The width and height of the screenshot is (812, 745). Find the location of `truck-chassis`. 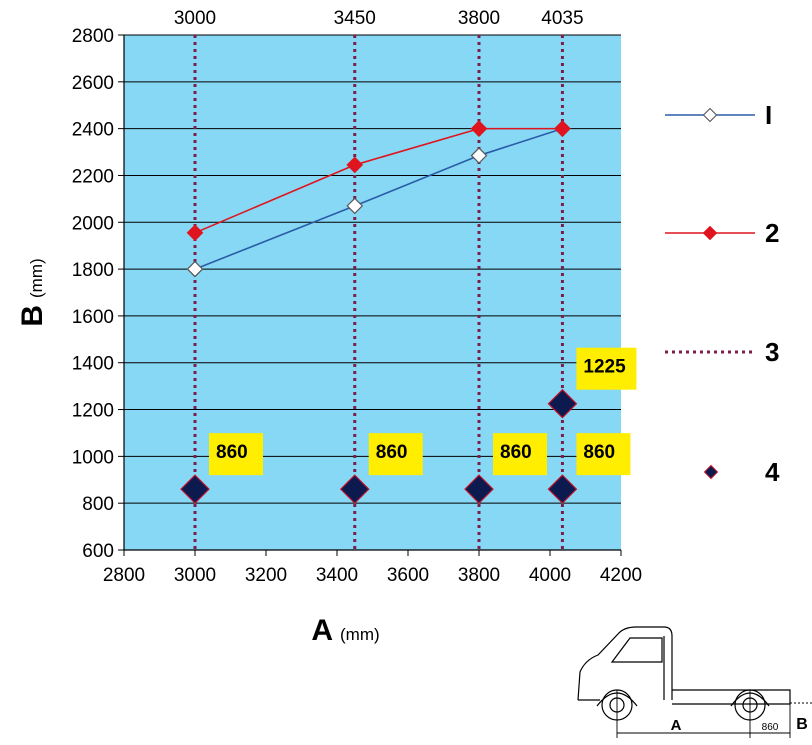

truck-chassis is located at coordinates (731, 697).